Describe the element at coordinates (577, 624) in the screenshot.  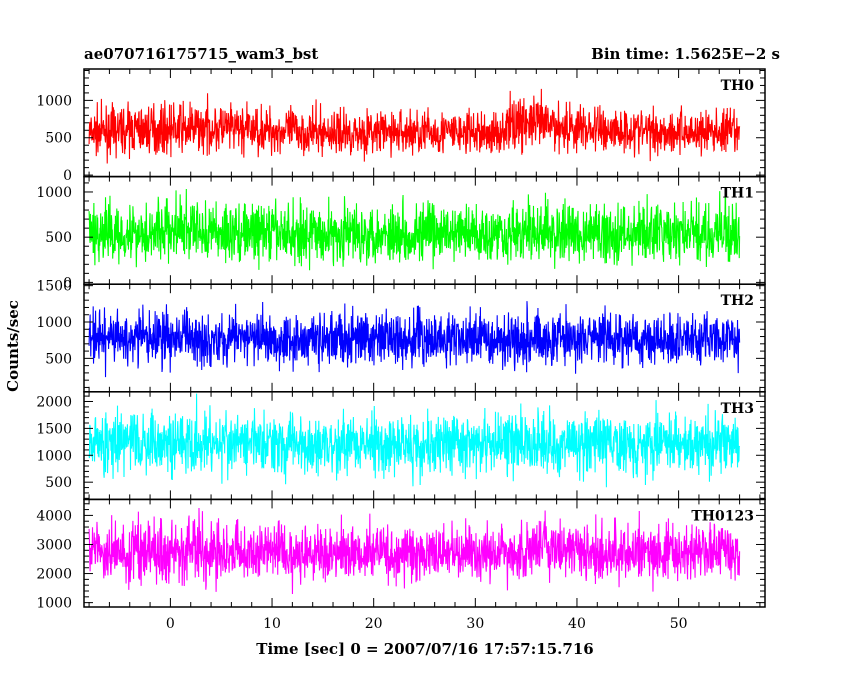
I see `x-tick-label: 40` at that location.